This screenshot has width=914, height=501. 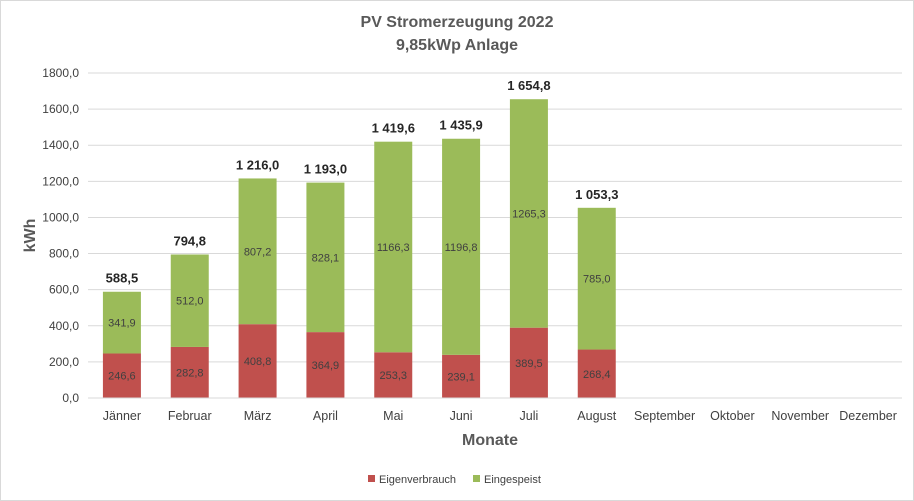 I want to click on bar-total-label: 794,8, so click(x=189, y=240).